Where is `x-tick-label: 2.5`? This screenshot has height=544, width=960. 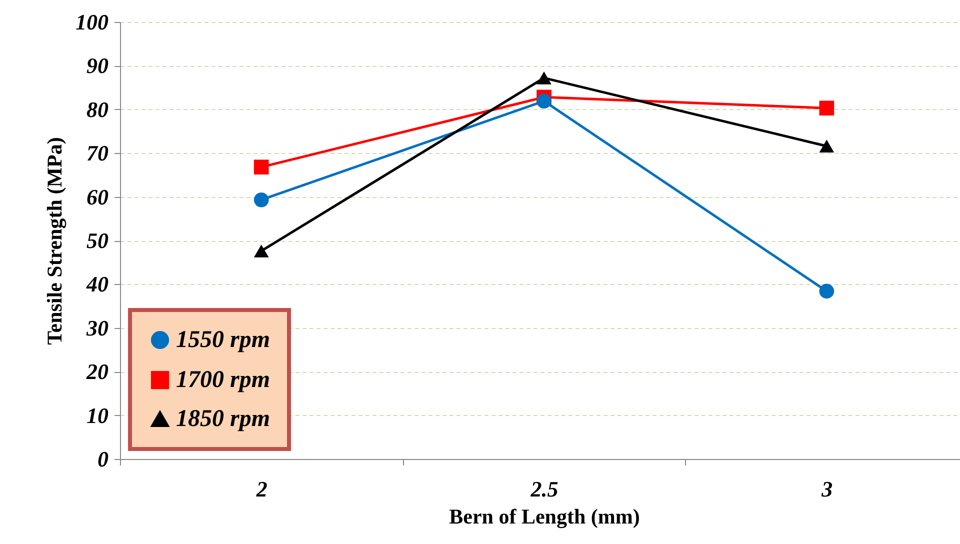
x-tick-label: 2.5 is located at coordinates (544, 489).